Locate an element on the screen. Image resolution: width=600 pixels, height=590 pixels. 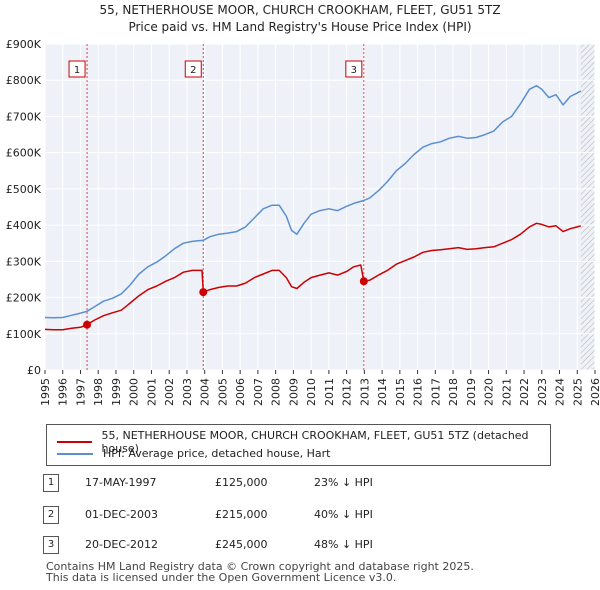
x-tick-label: 2018 is located at coordinates (453, 392).